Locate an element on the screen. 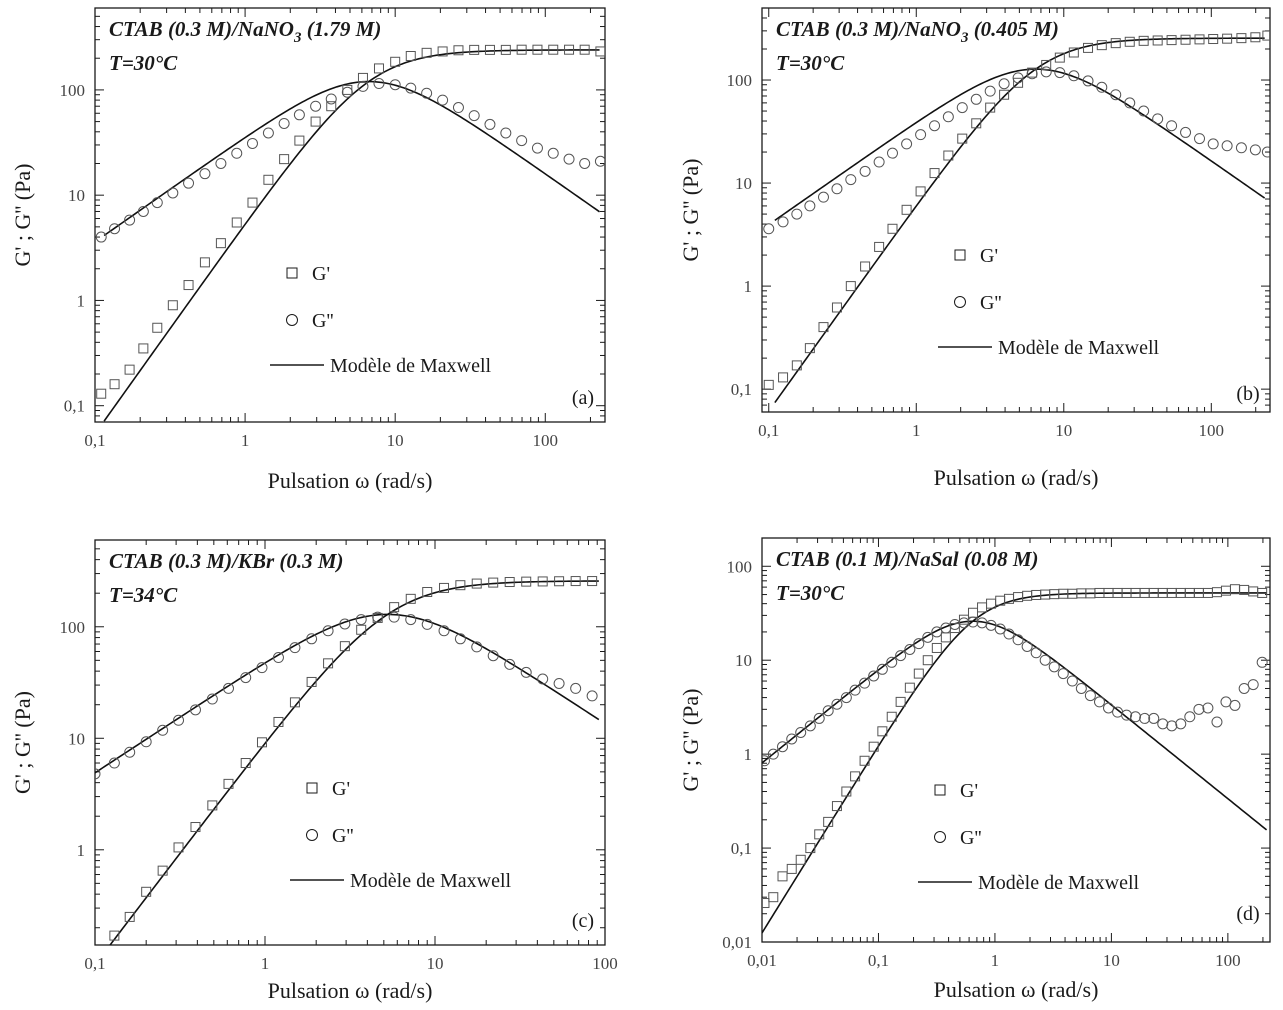 This screenshot has height=1010, width=1283. panel-tag: (c) is located at coordinates (583, 921).